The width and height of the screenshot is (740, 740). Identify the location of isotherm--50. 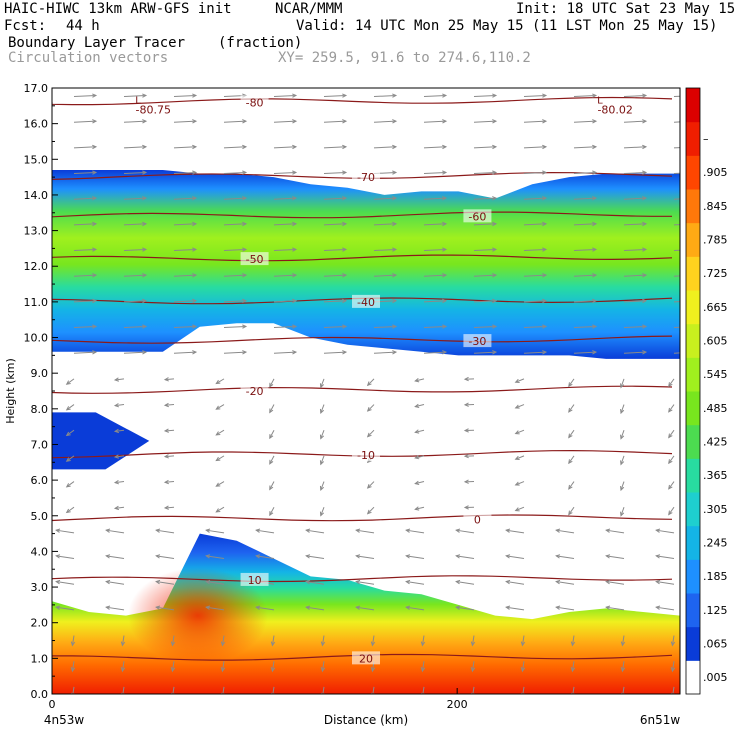
(362, 258).